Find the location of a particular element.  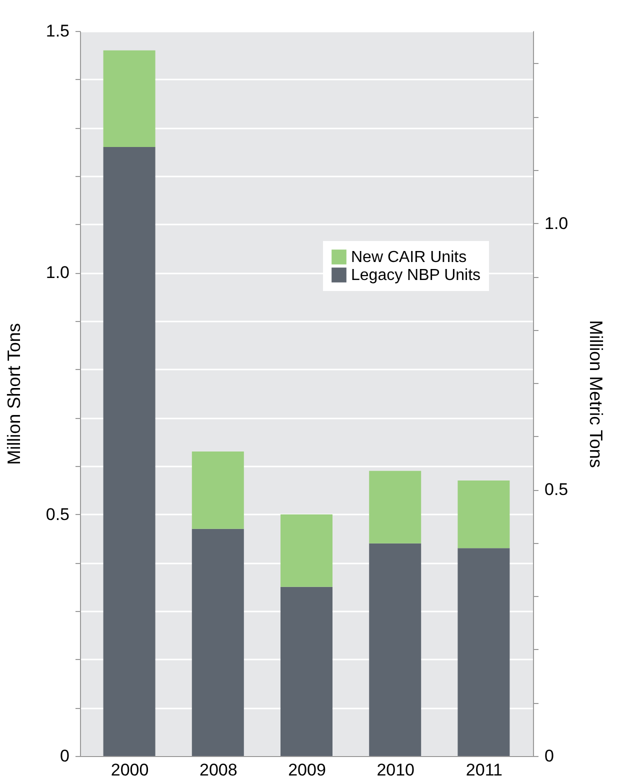

y2-axis-title: Million Metric Tons is located at coordinates (596, 394).